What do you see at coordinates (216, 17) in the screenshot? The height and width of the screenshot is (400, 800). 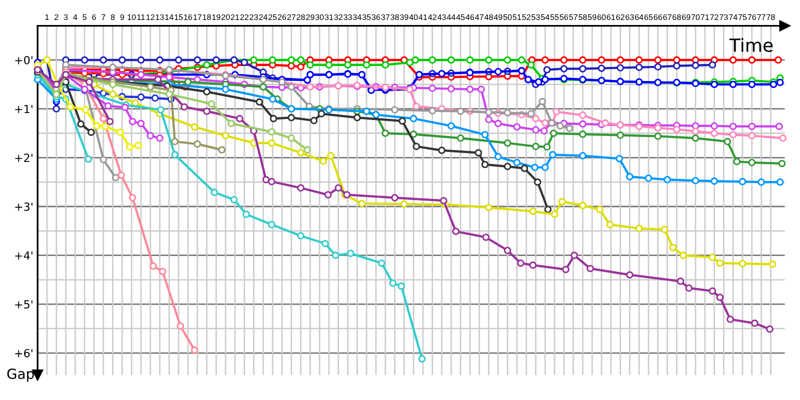 I see `x-tick-label: 19` at bounding box center [216, 17].